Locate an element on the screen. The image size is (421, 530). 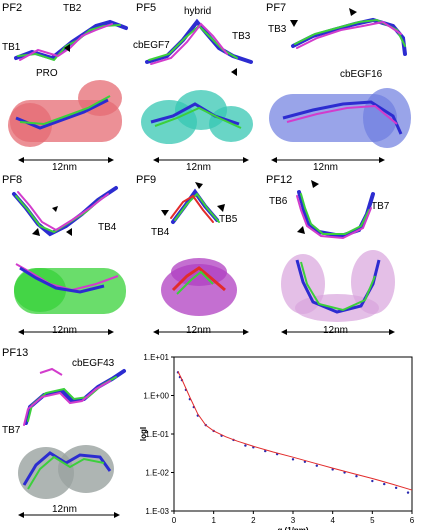
label-cbegf16: cbEGF16 is located at coordinates (361, 74).